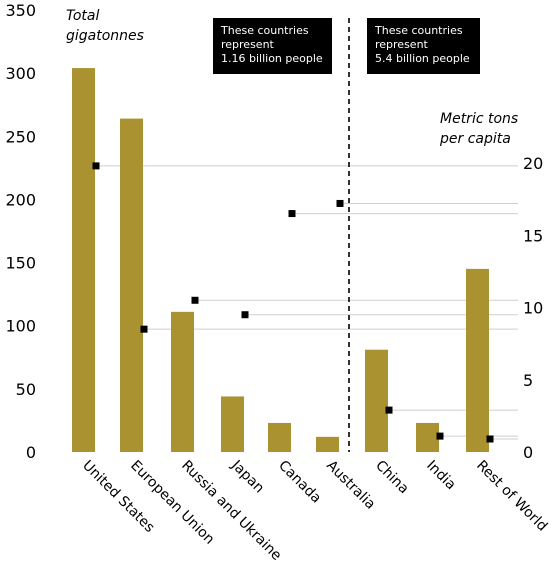  What do you see at coordinates (441, 476) in the screenshot?
I see `category-label: India` at bounding box center [441, 476].